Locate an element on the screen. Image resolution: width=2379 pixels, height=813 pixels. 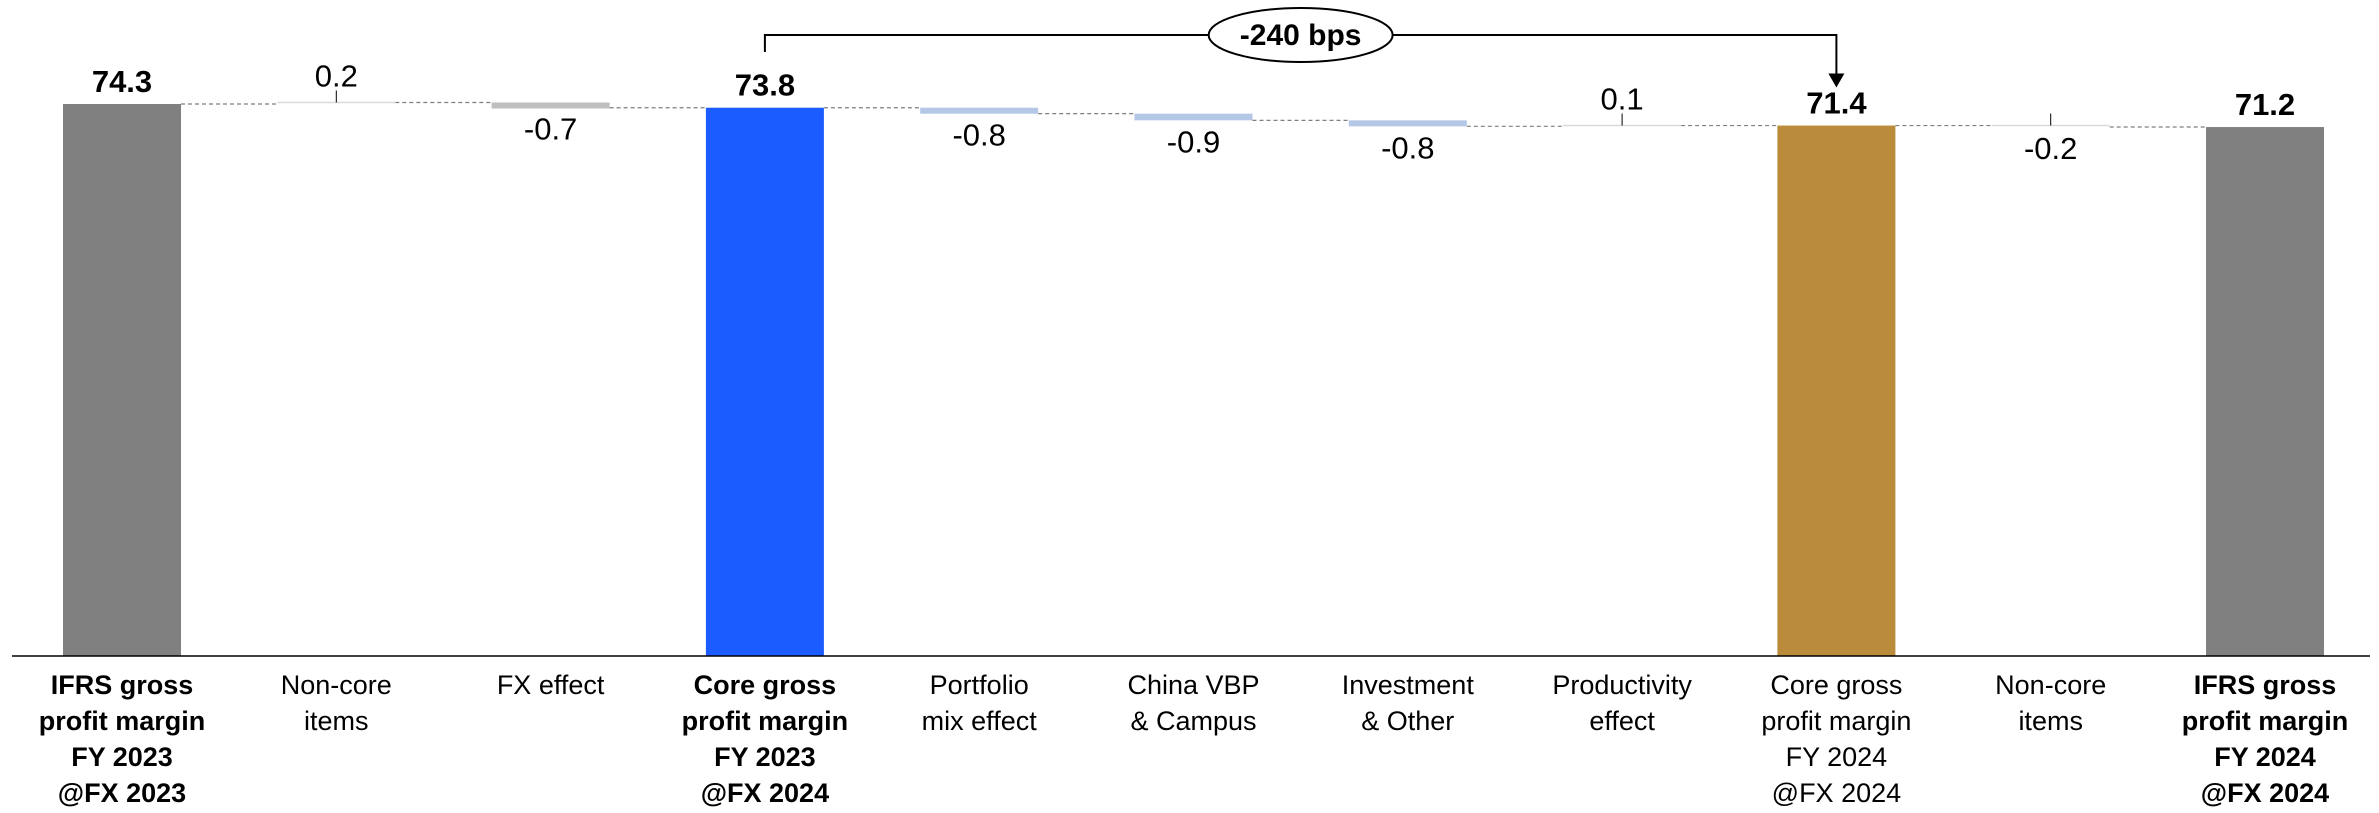
category-label: FX effect is located at coordinates (551, 685).